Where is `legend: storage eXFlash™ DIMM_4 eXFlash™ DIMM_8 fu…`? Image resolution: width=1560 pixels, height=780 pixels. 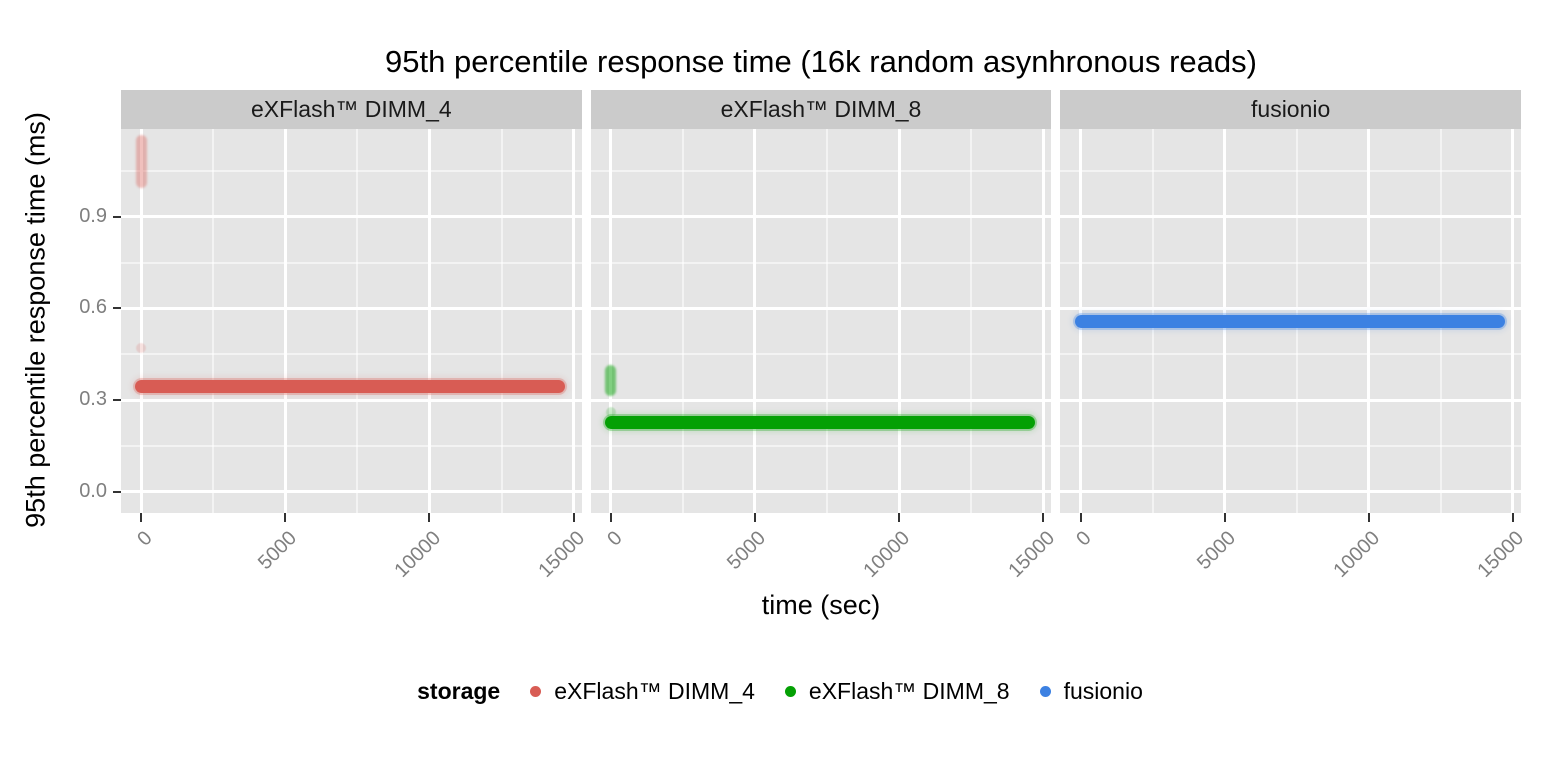 legend: storage eXFlash™ DIMM_4 eXFlash™ DIMM_8 fu… is located at coordinates (780, 691).